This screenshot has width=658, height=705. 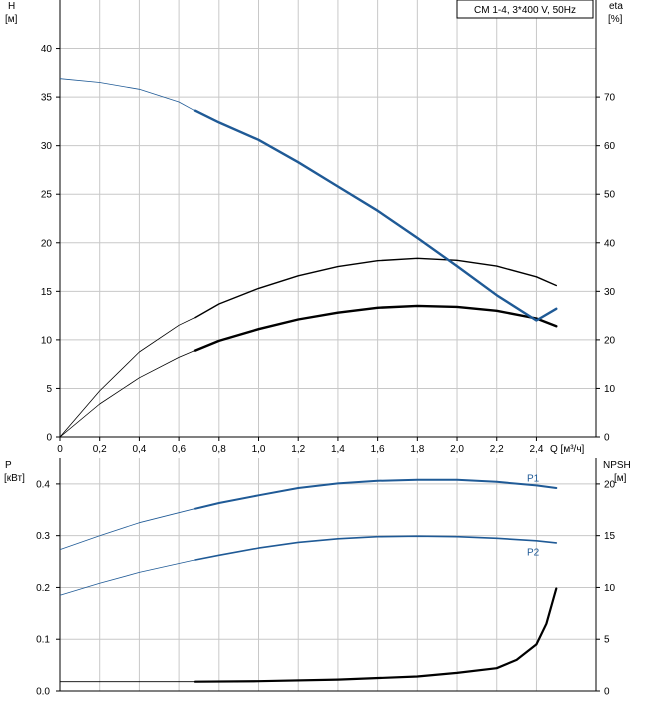 I want to click on bot-right-tick-label-2: 10, so click(x=610, y=588).